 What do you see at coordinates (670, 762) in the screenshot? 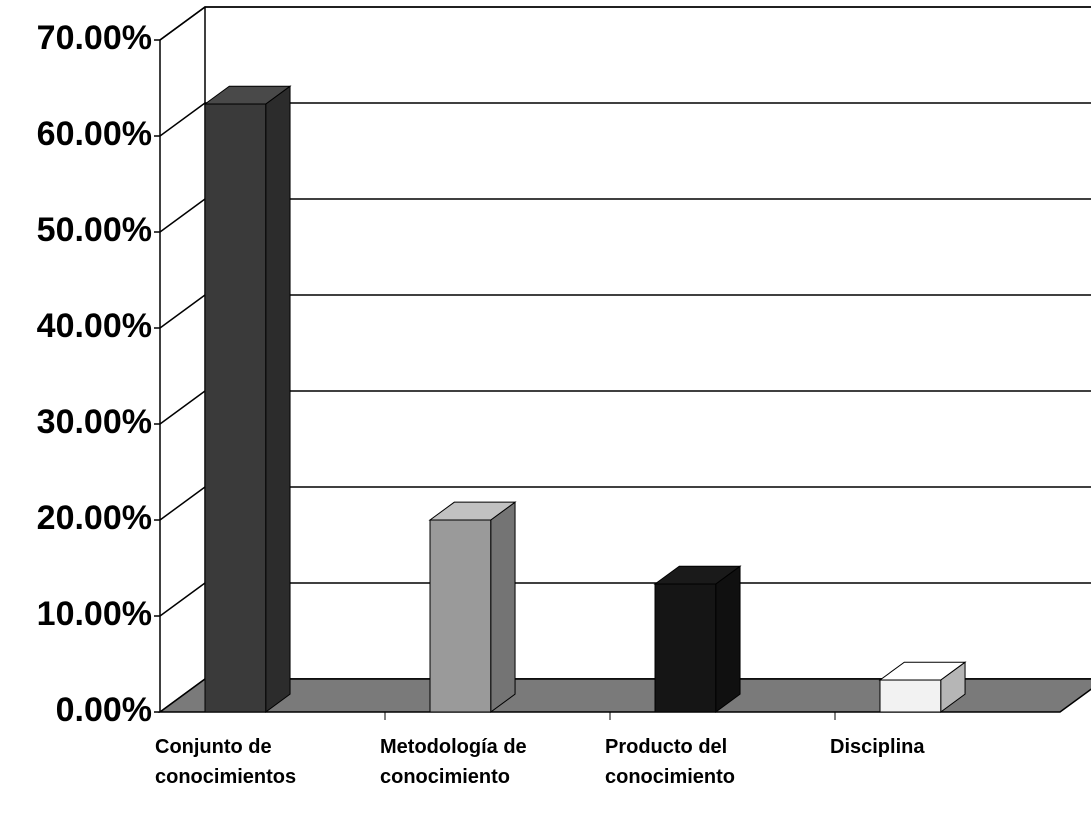
I see `x-tick-label: Producto del conocimiento` at bounding box center [670, 762].